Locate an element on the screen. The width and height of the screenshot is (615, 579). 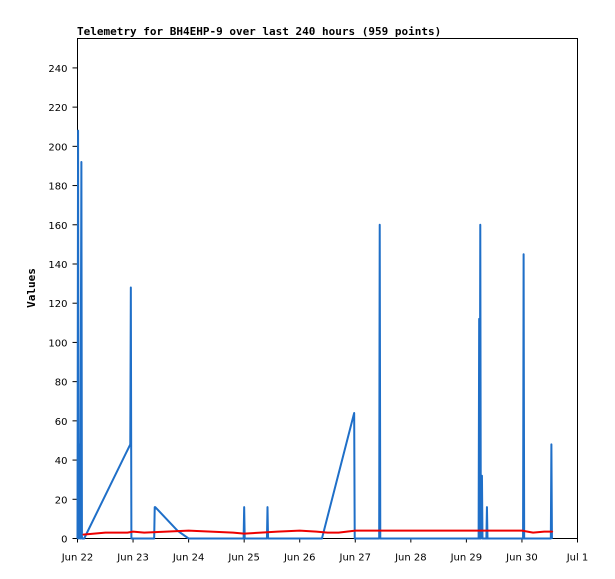
x-tick-label: Jun 26 is located at coordinates (299, 558).